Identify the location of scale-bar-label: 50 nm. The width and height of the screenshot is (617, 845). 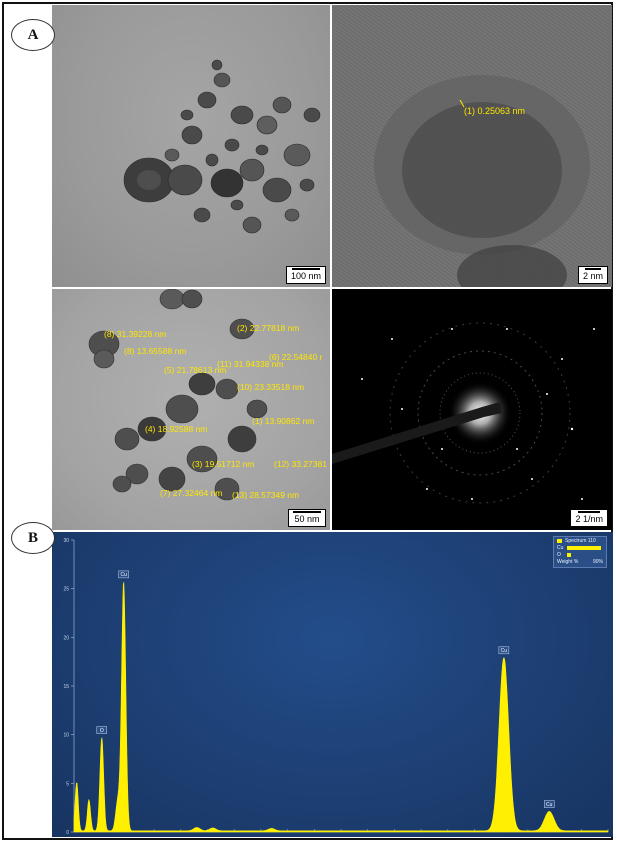
(307, 519).